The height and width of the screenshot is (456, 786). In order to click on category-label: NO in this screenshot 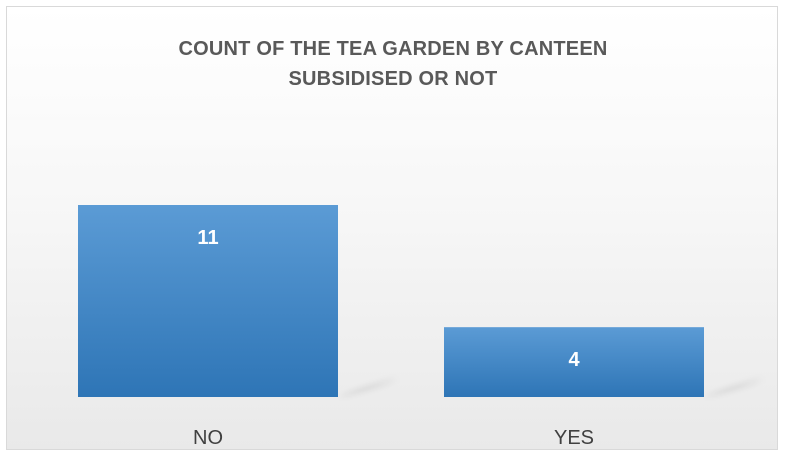, I will do `click(208, 438)`.